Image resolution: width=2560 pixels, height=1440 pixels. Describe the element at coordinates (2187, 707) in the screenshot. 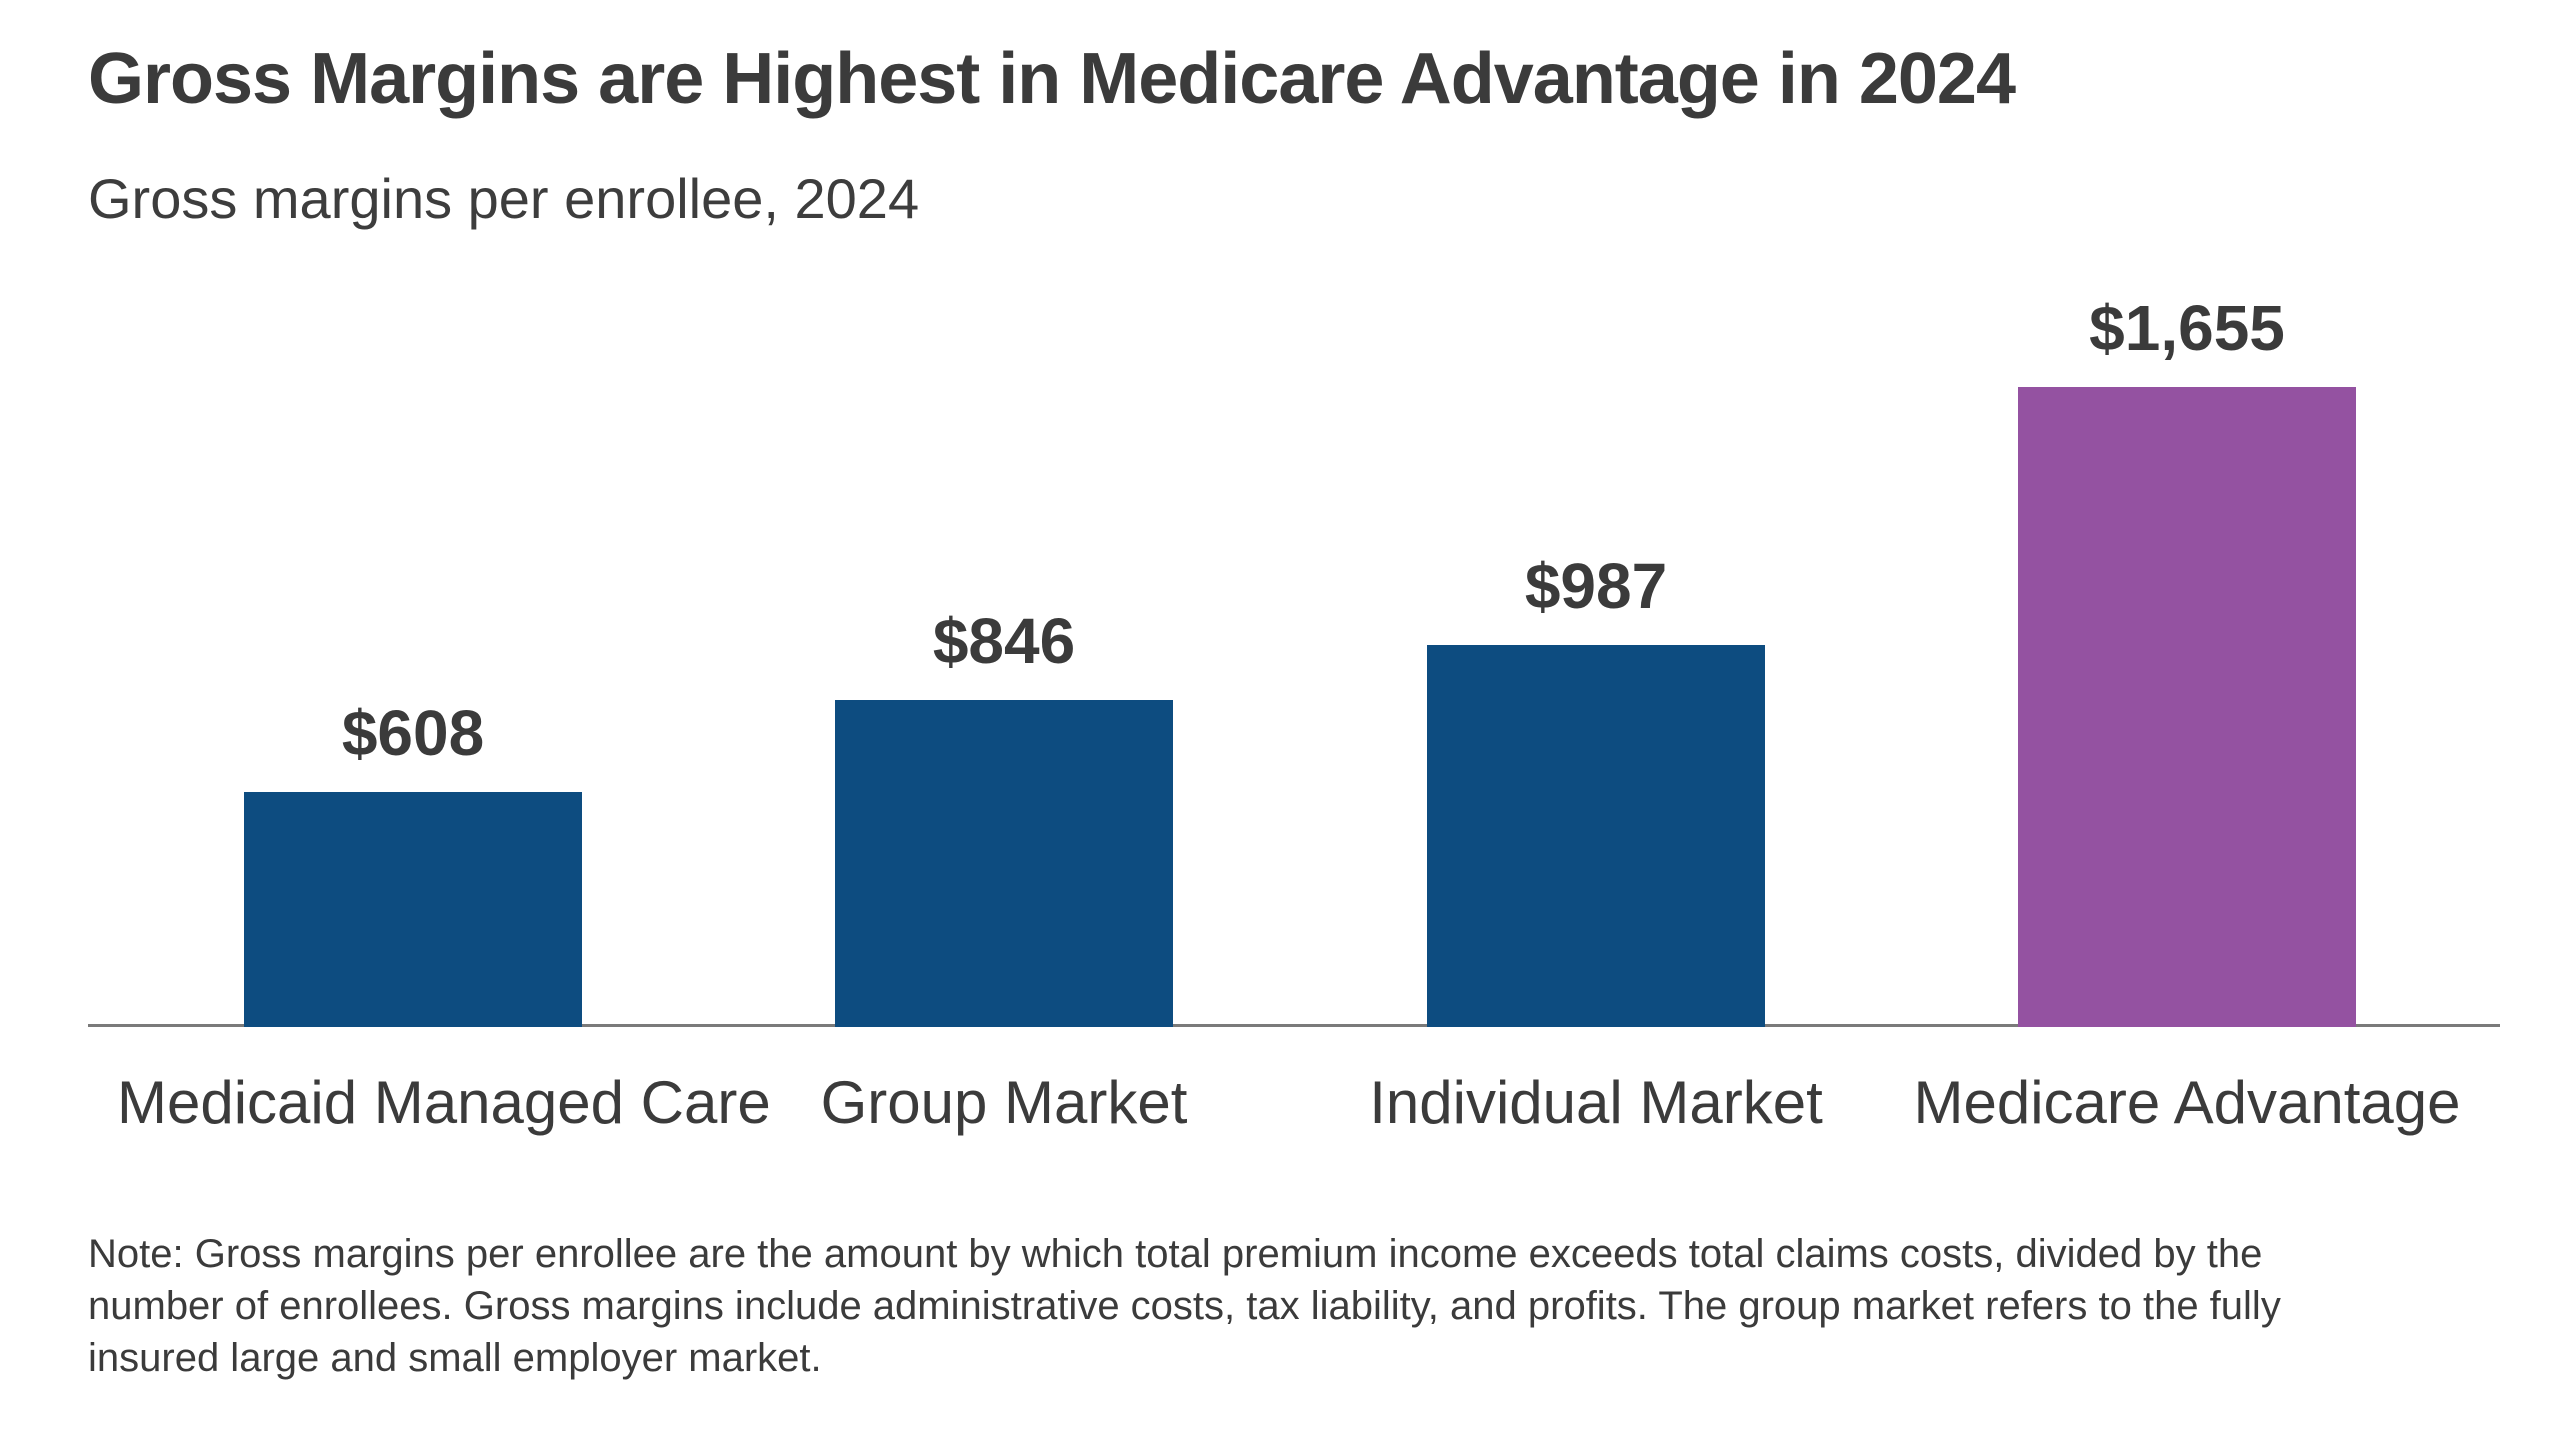

I see `bar-medicare-advantage` at that location.